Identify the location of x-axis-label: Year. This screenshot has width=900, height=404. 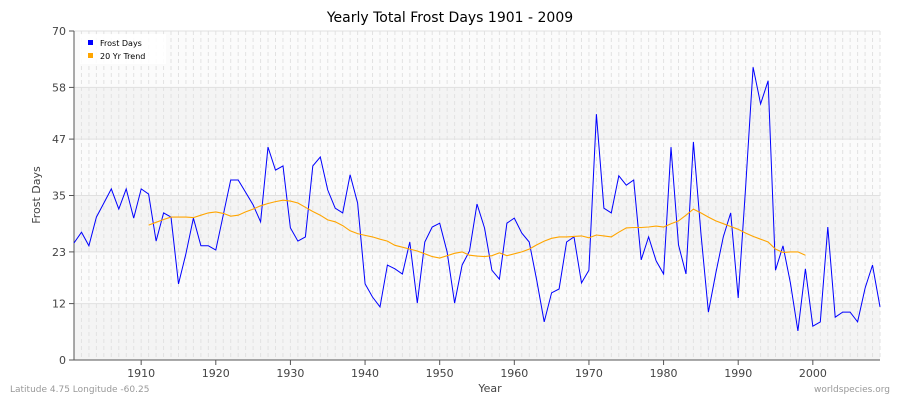
(489, 388).